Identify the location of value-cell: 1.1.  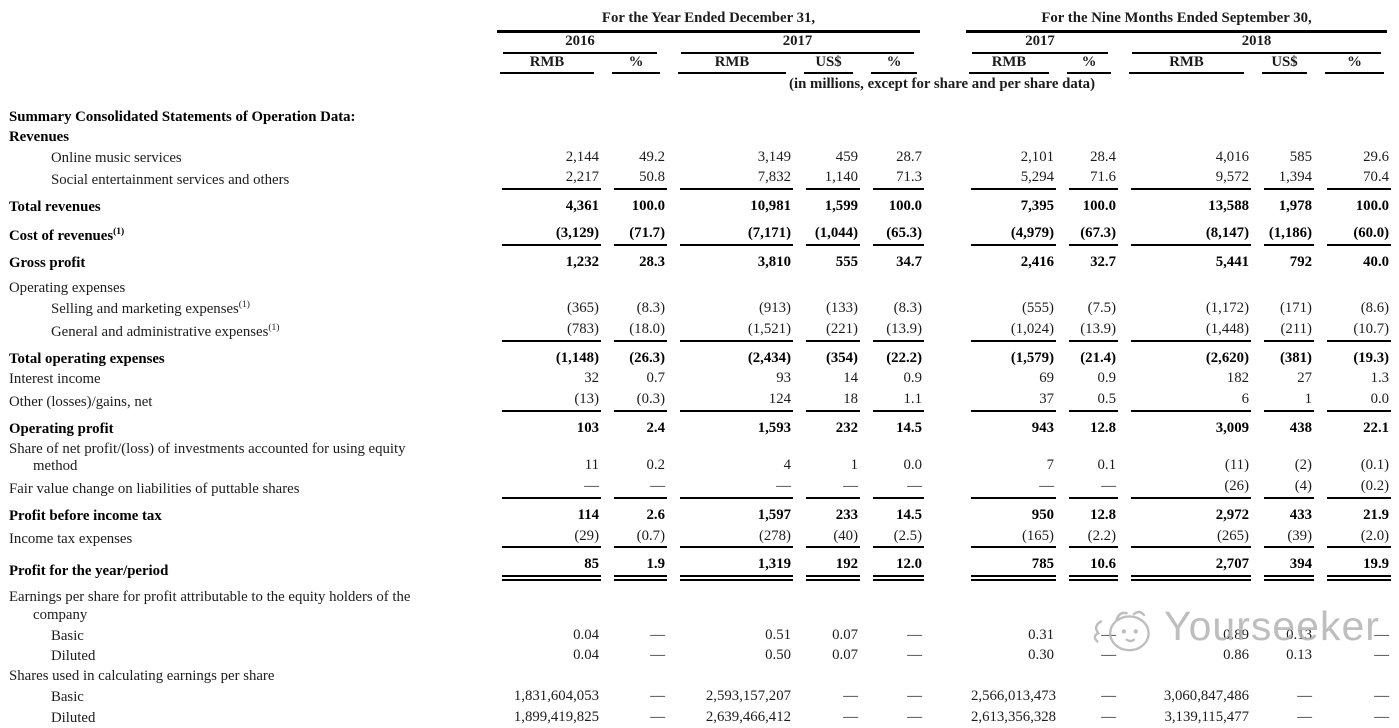
(894, 401).